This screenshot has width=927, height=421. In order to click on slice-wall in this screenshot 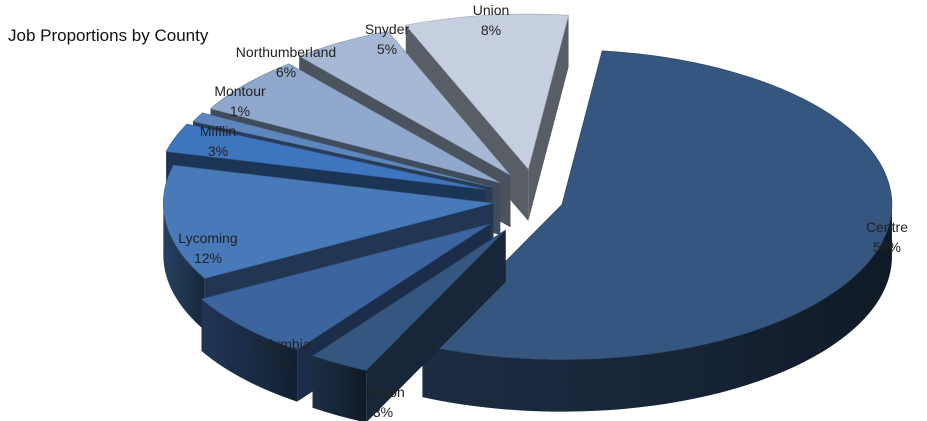, I will do `click(548, 118)`.